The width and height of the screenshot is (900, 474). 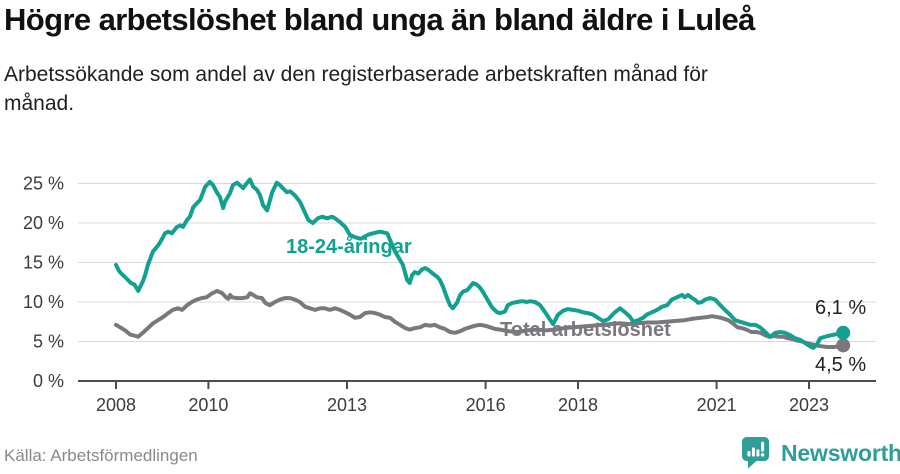 I want to click on end-value-total: 4,5 %, so click(x=841, y=365).